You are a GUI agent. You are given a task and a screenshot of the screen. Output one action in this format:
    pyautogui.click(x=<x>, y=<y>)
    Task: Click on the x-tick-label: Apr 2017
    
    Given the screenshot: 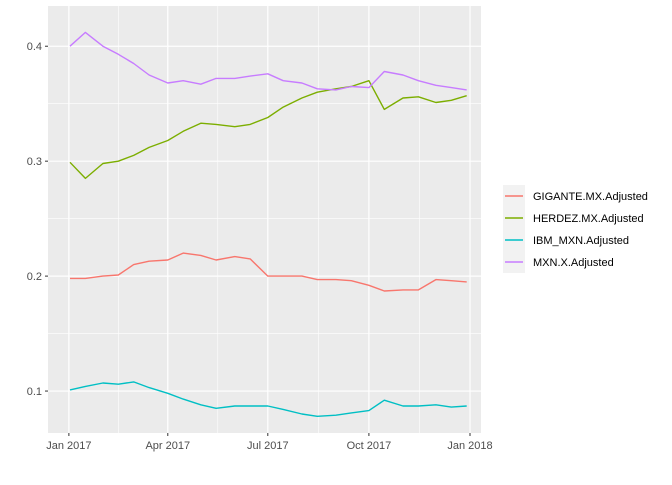 What is the action you would take?
    pyautogui.click(x=167, y=446)
    